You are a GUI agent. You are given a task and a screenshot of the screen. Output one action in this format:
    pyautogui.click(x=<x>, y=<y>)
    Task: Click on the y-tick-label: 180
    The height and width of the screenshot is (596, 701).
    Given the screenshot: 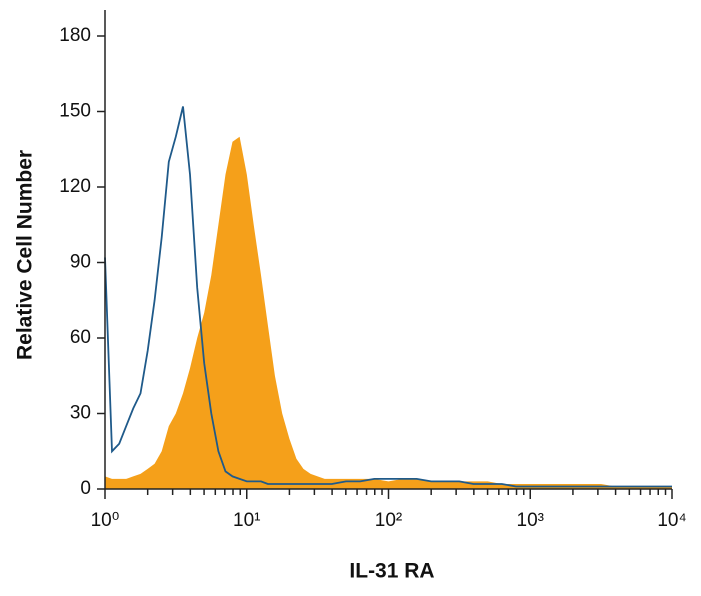 What is the action you would take?
    pyautogui.click(x=75, y=35)
    